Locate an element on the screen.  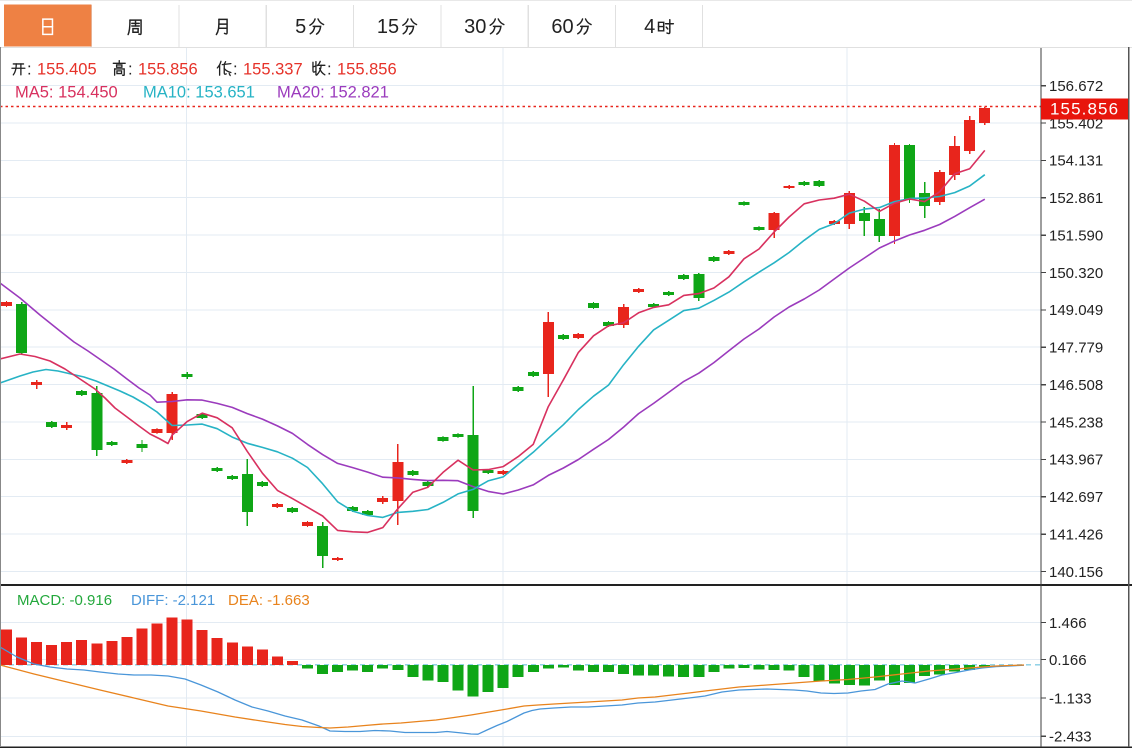
svg-text: 143.967 is located at coordinates (1076, 460).